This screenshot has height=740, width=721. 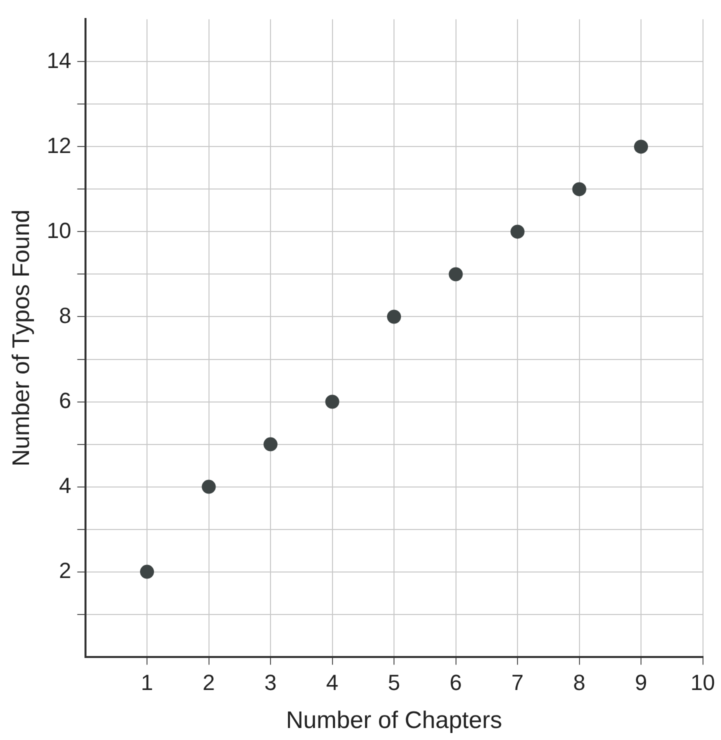 I want to click on x-tick-label: 3, so click(x=270, y=683).